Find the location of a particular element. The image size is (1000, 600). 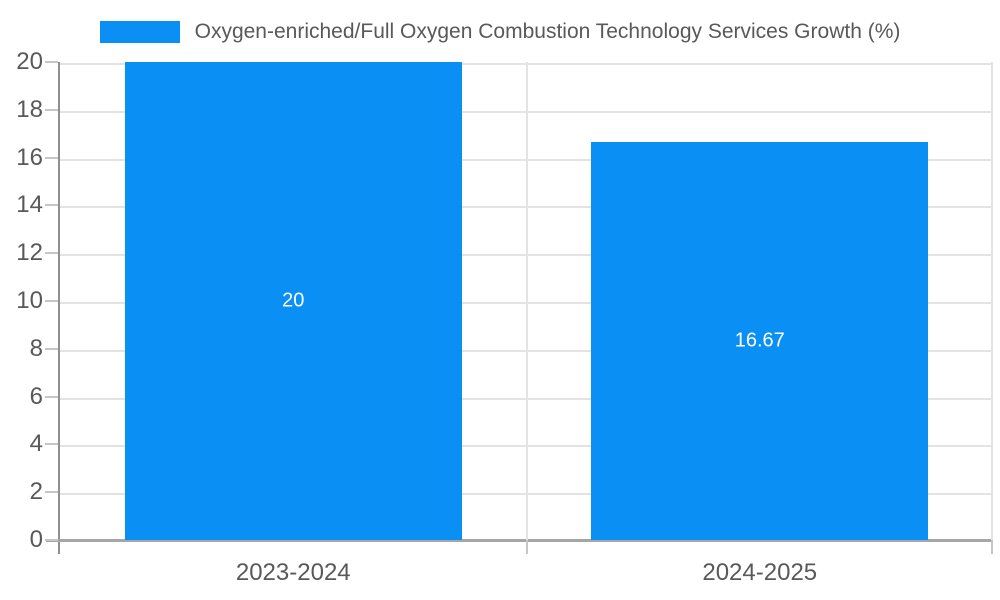

bar-value-label: 16.67 is located at coordinates (759, 340).